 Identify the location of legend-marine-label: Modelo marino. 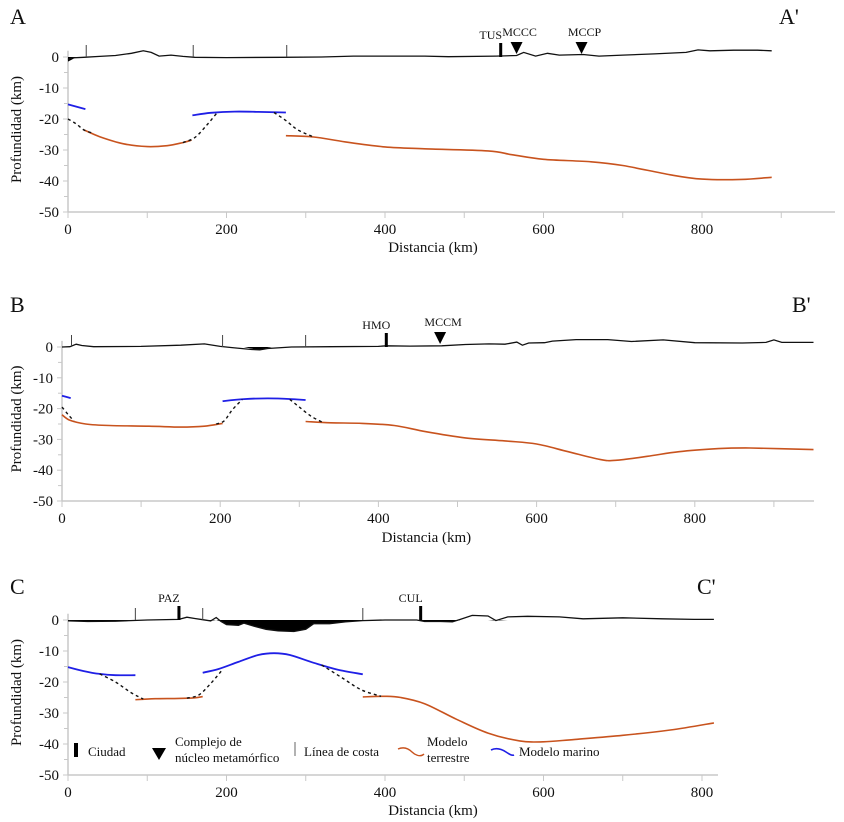
(559, 751).